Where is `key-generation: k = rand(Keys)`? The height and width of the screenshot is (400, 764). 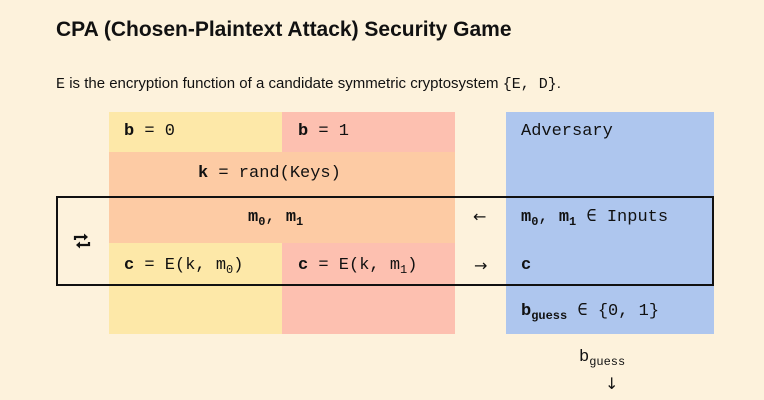
key-generation: k = rand(Keys) is located at coordinates (269, 173).